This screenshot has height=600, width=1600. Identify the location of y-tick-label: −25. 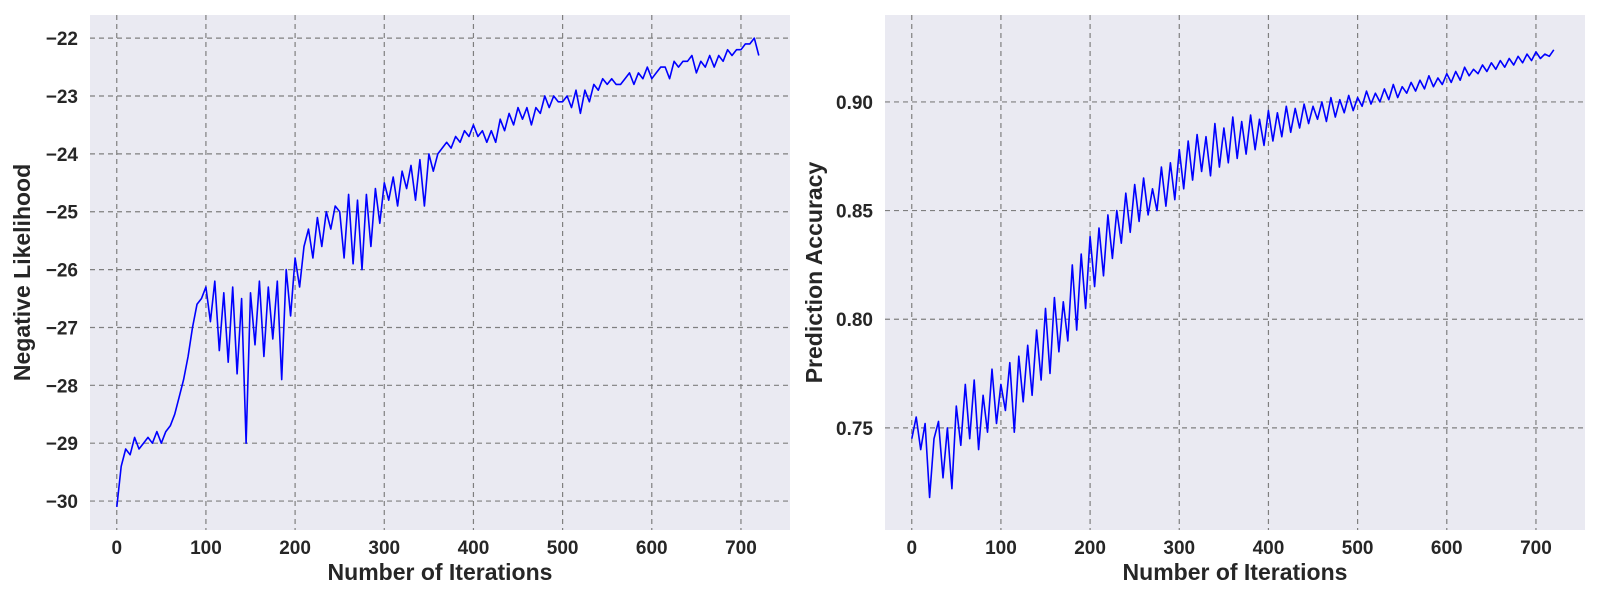
(62, 213).